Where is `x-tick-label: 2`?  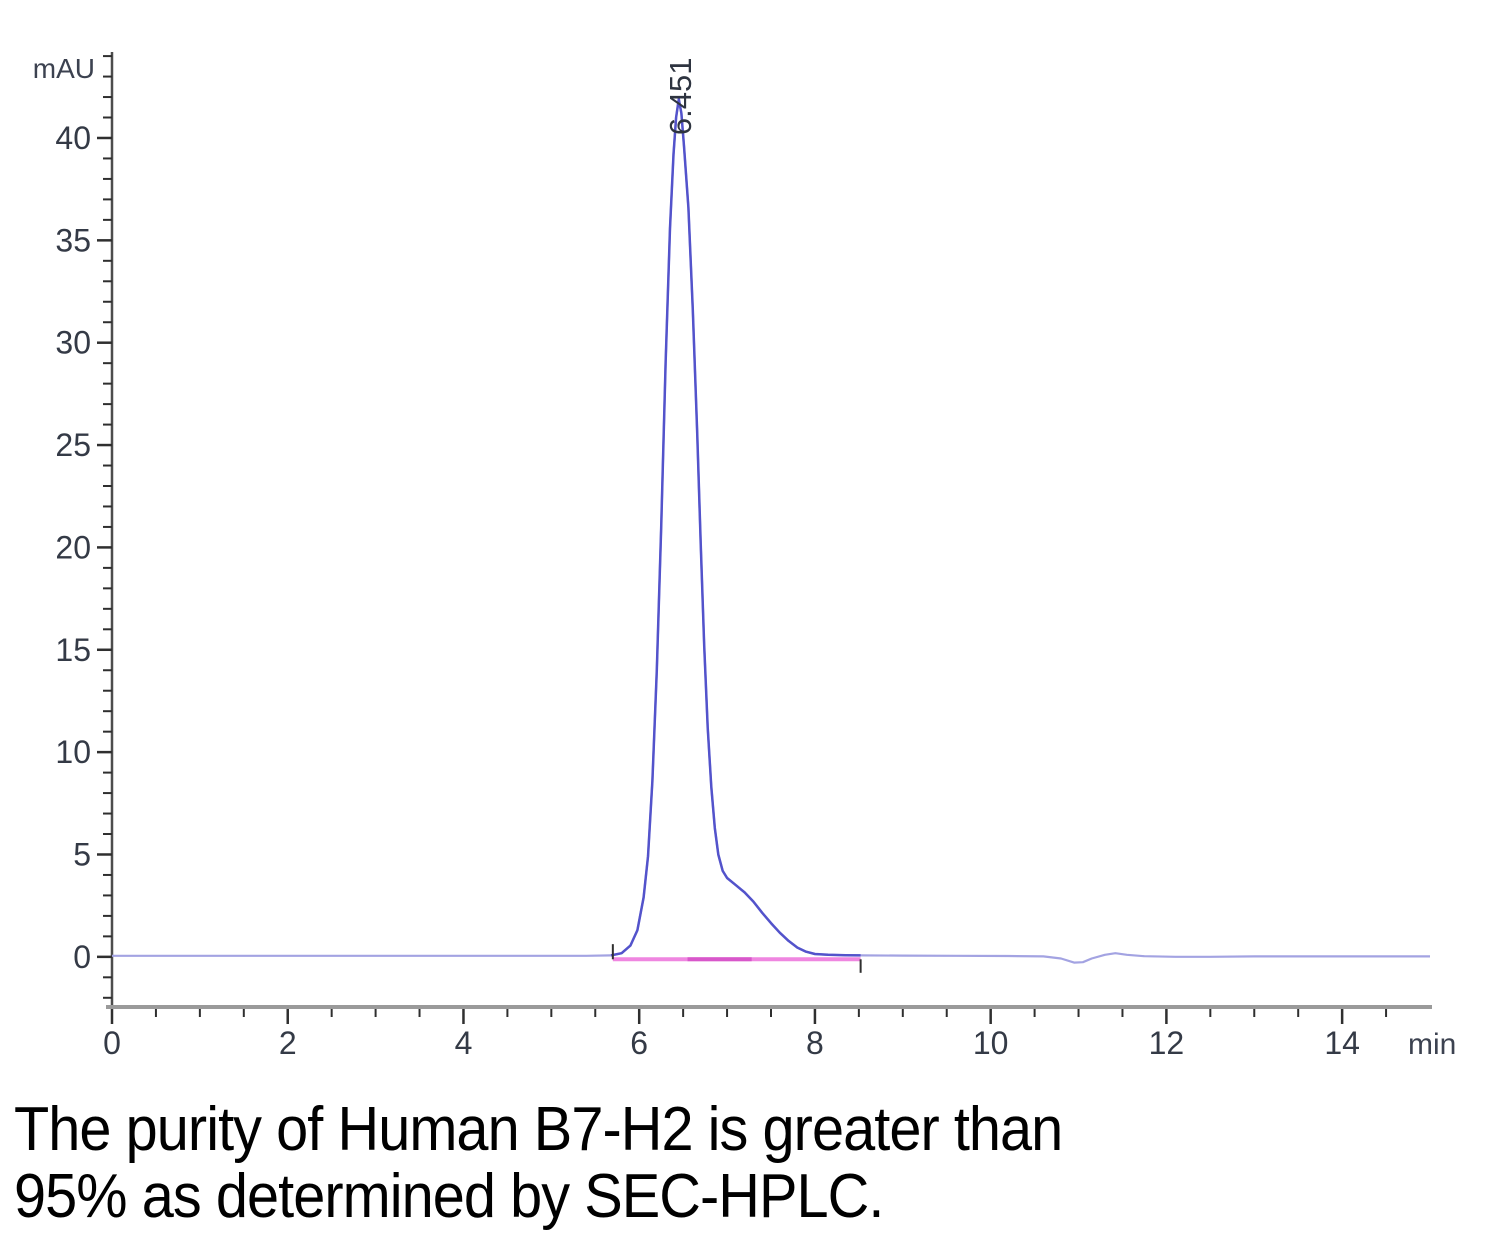
x-tick-label: 2 is located at coordinates (288, 1042).